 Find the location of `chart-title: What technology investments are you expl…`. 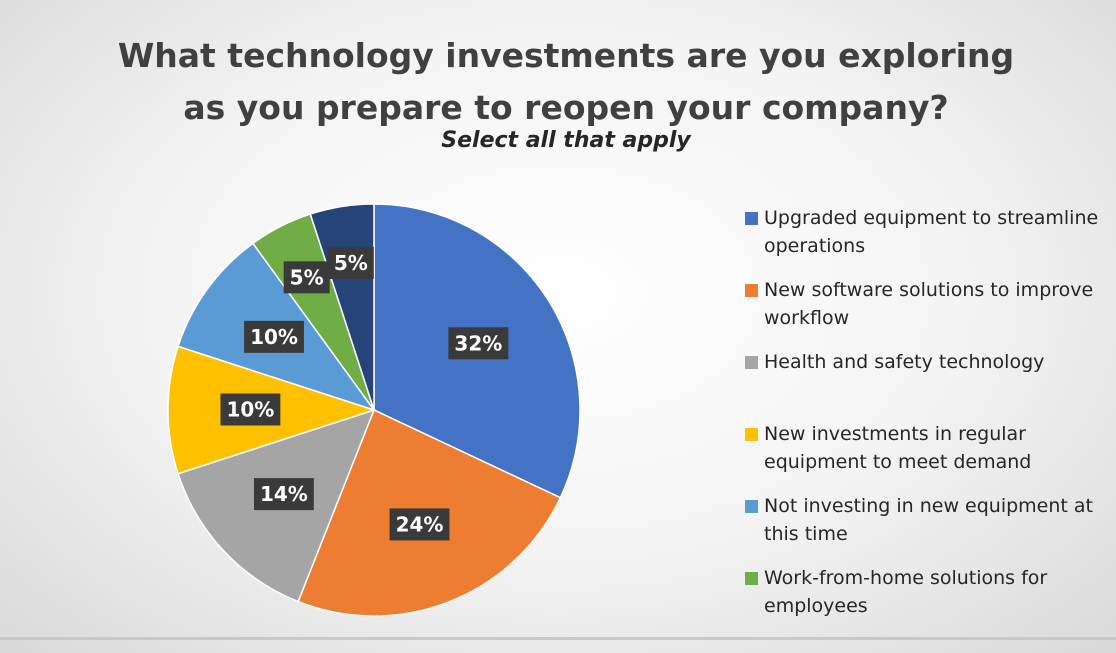

chart-title: What technology investments are you expl… is located at coordinates (566, 81).